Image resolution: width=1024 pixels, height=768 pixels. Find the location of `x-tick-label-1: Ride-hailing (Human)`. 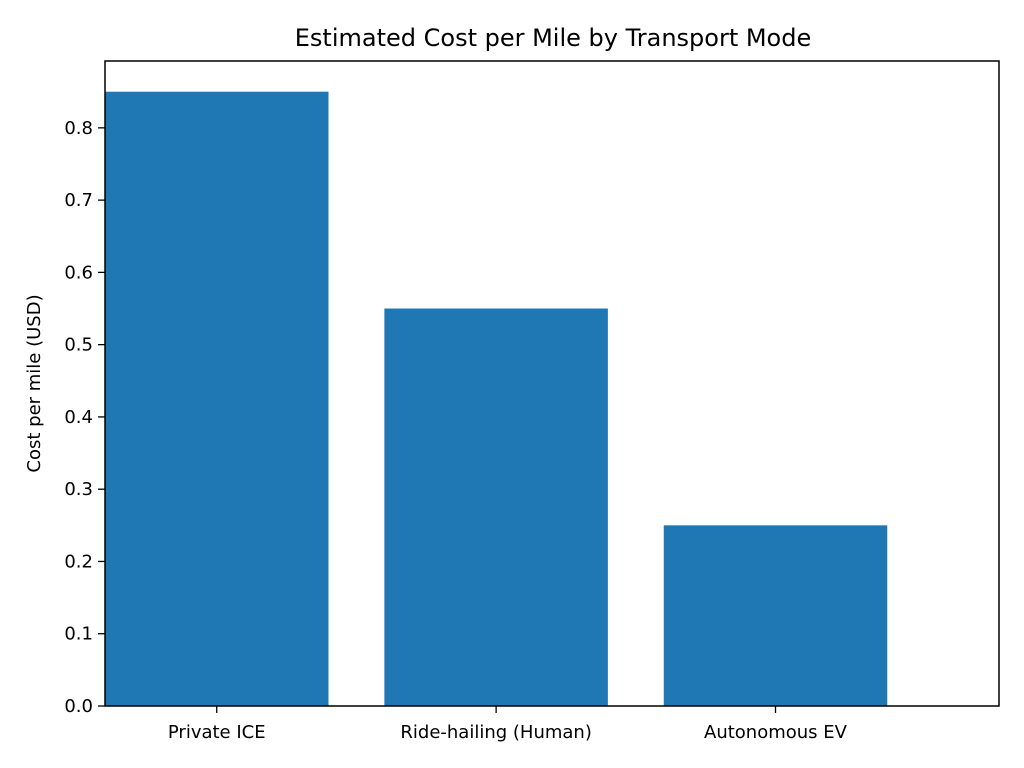

x-tick-label-1: Ride-hailing (Human) is located at coordinates (495, 732).